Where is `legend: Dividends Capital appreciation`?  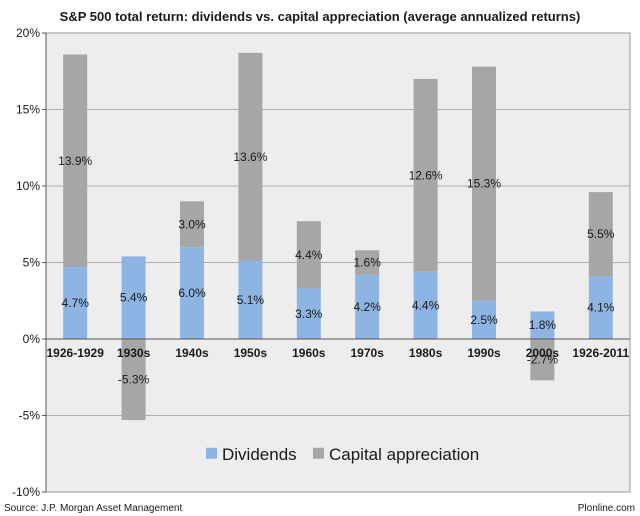
legend: Dividends Capital appreciation is located at coordinates (342, 454).